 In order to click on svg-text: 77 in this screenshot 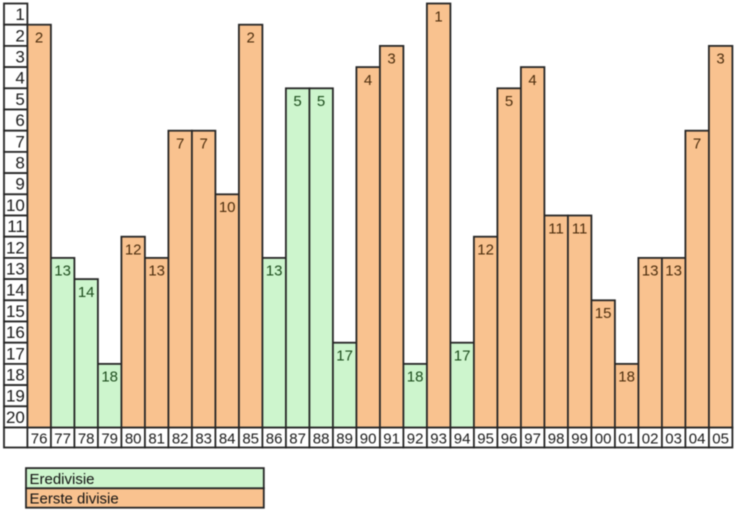, I will do `click(62, 439)`.